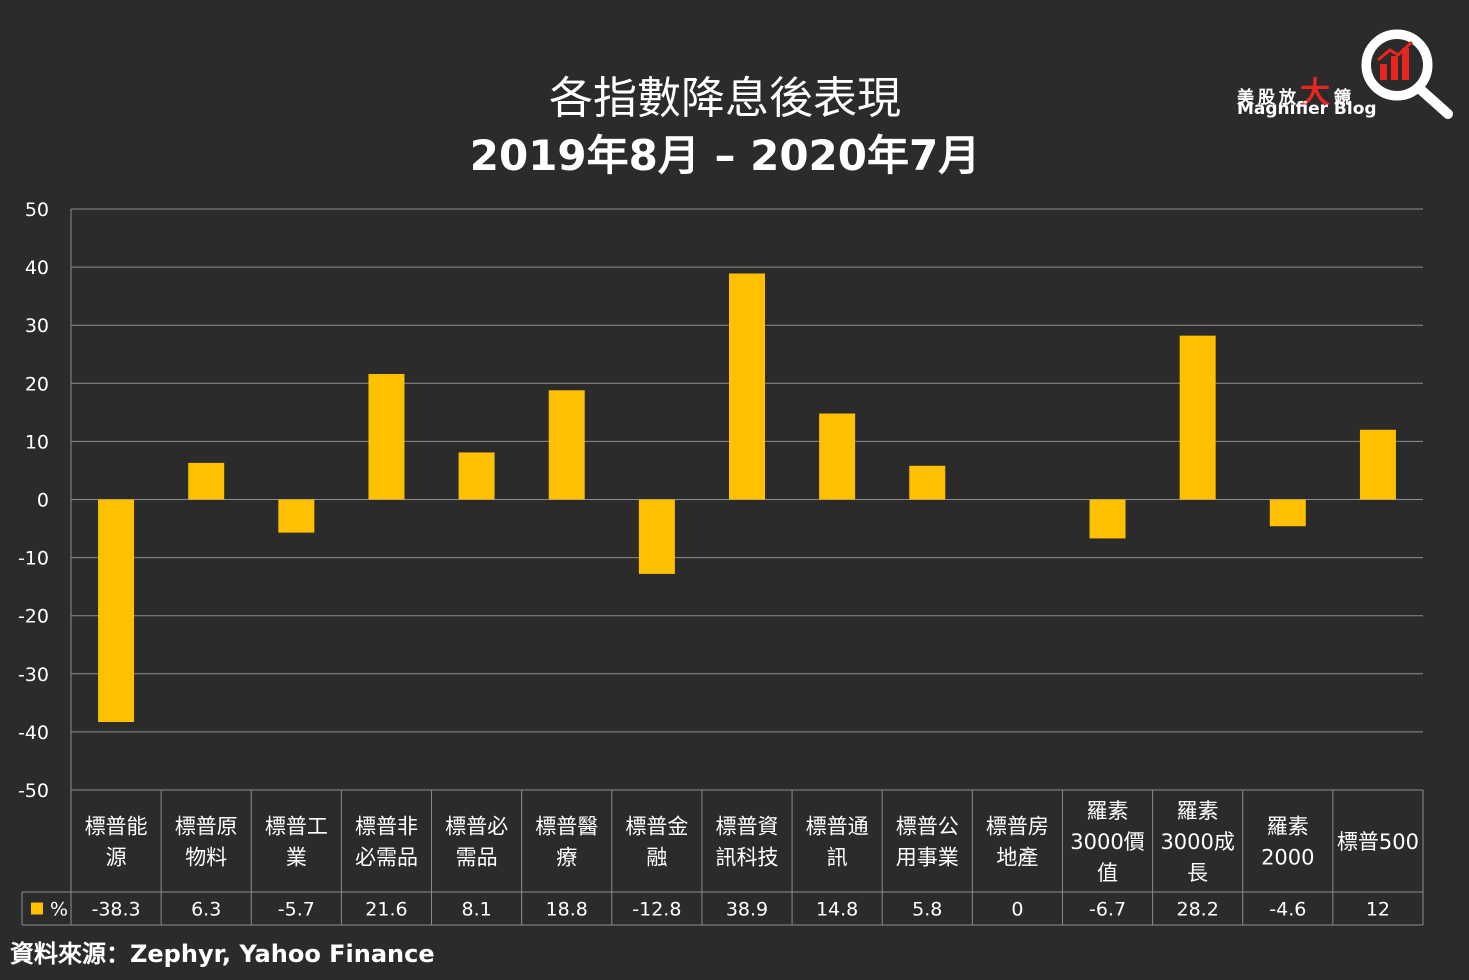 The image size is (1469, 980). What do you see at coordinates (33, 675) in the screenshot?
I see `y-tick-label: -30` at bounding box center [33, 675].